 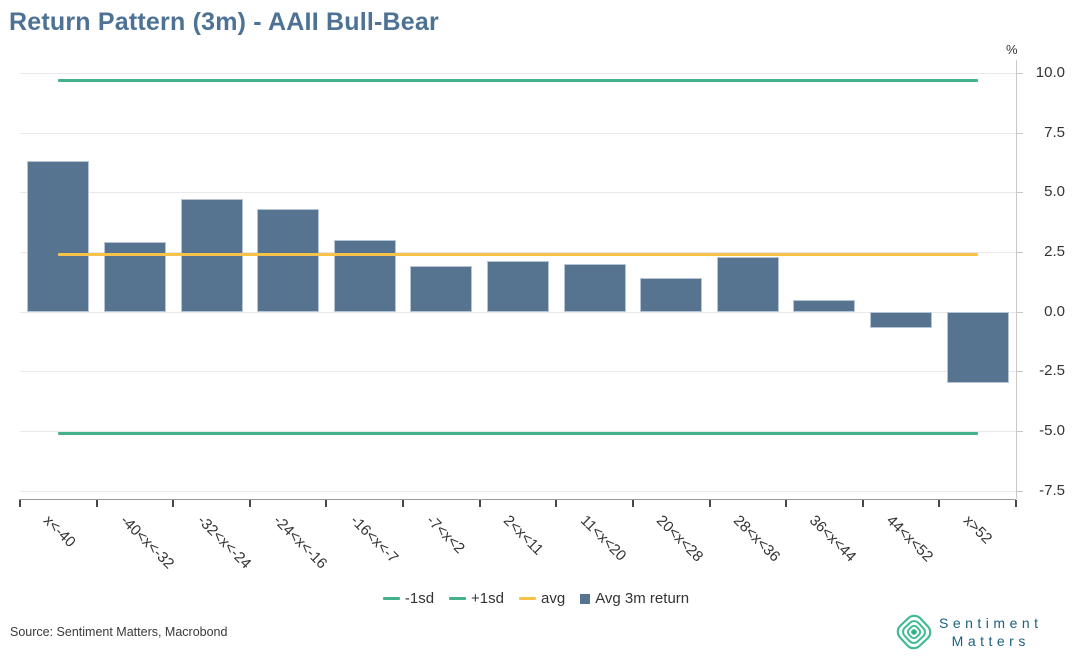 What do you see at coordinates (487, 598) in the screenshot?
I see `legend-label: +1sd` at bounding box center [487, 598].